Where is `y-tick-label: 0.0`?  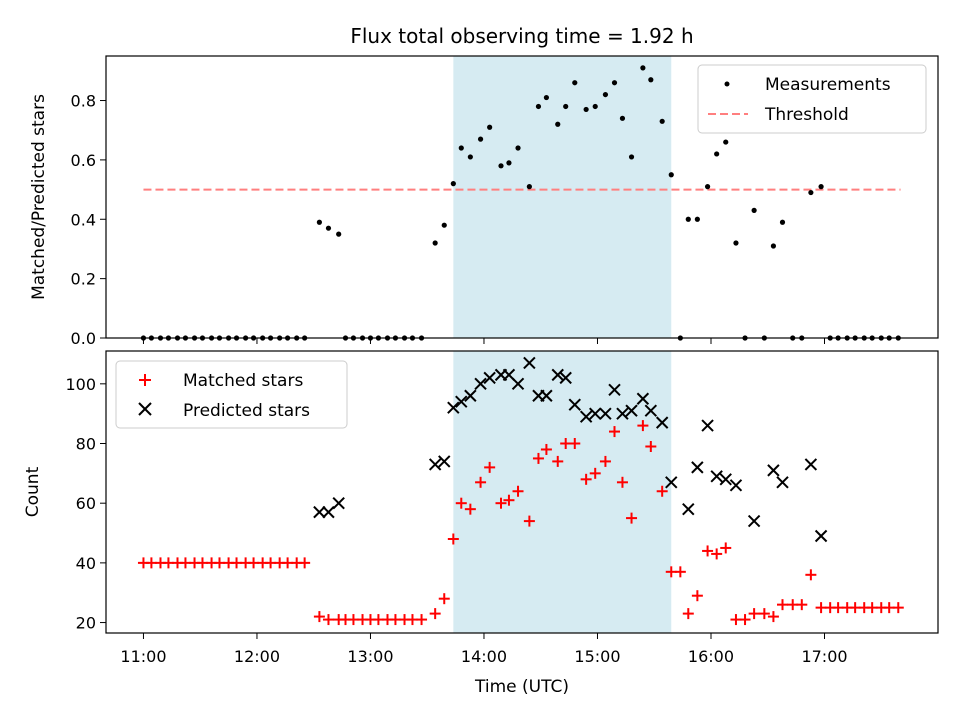 y-tick-label: 0.0 is located at coordinates (83, 338).